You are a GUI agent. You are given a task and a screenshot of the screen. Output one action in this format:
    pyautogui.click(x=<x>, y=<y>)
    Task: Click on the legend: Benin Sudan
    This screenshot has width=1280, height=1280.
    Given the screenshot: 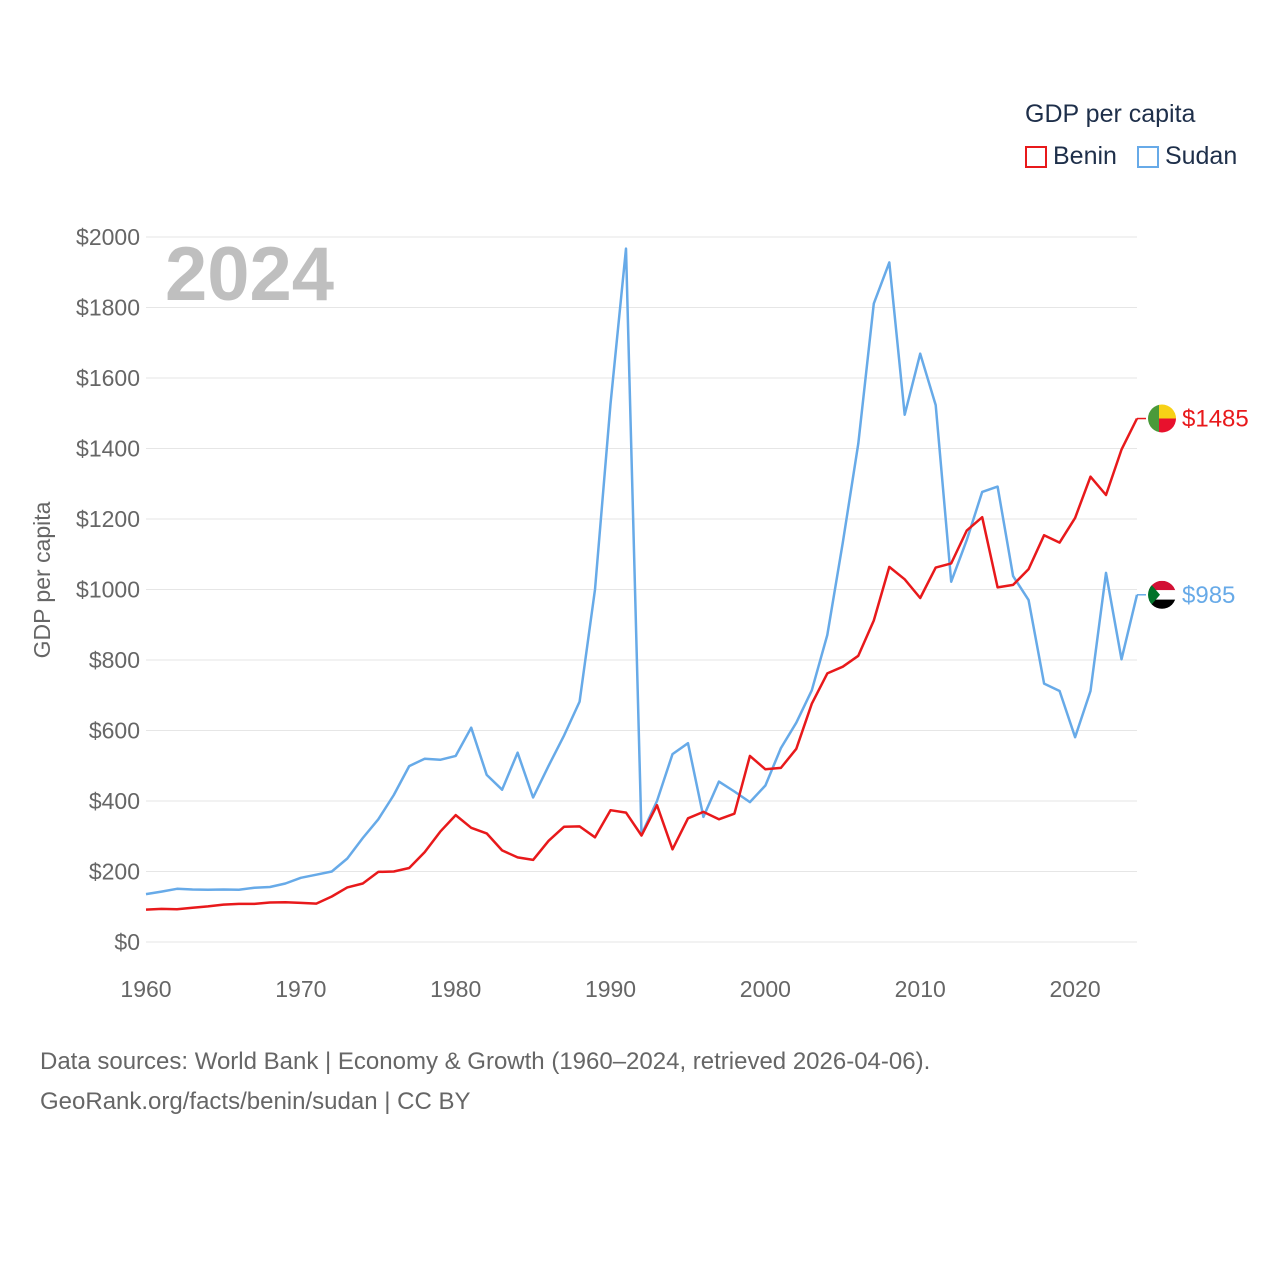 What is the action you would take?
    pyautogui.click(x=1131, y=156)
    